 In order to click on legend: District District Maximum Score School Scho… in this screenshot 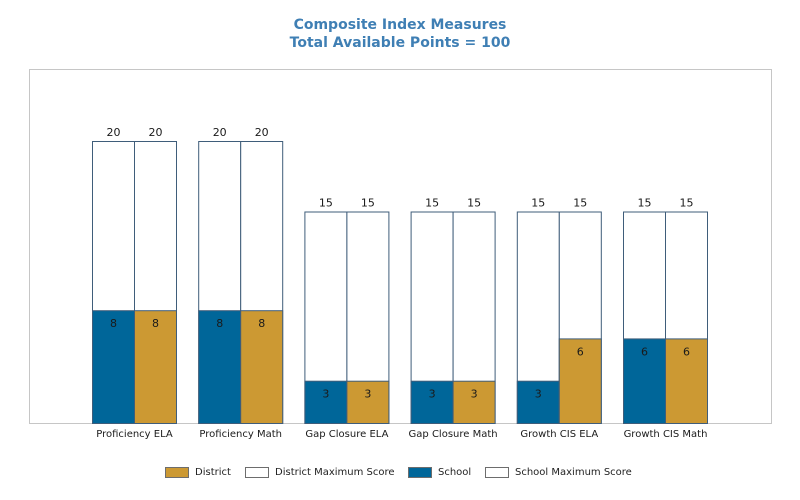, I will do `click(400, 472)`.